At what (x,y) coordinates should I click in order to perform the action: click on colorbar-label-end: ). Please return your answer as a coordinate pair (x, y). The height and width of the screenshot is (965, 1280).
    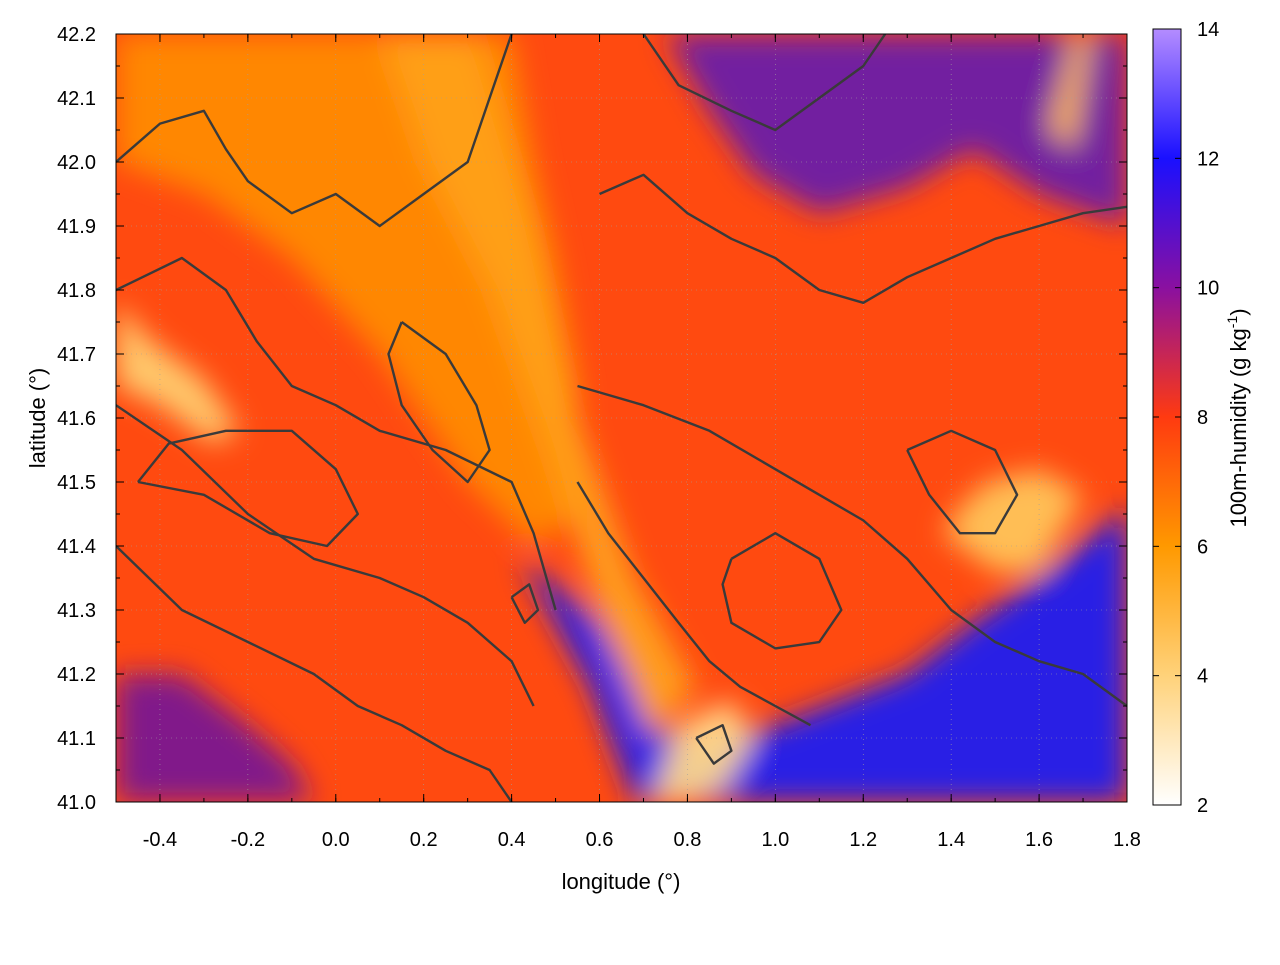
    Looking at the image, I should click on (1238, 311).